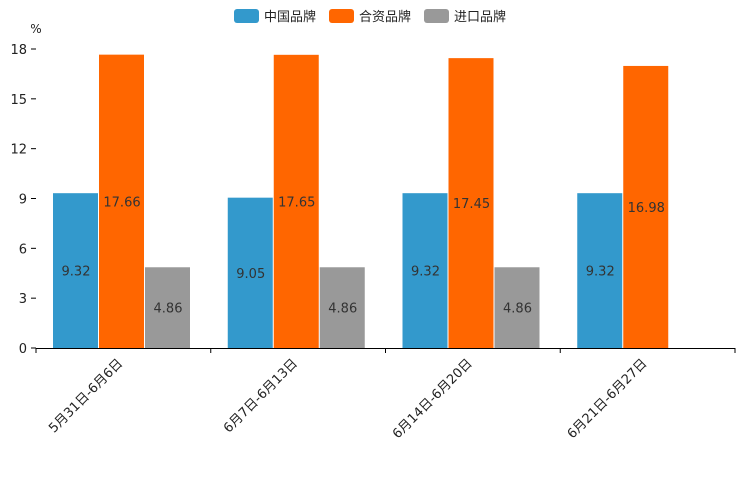  I want to click on bar-value-label: 17.45, so click(471, 204).